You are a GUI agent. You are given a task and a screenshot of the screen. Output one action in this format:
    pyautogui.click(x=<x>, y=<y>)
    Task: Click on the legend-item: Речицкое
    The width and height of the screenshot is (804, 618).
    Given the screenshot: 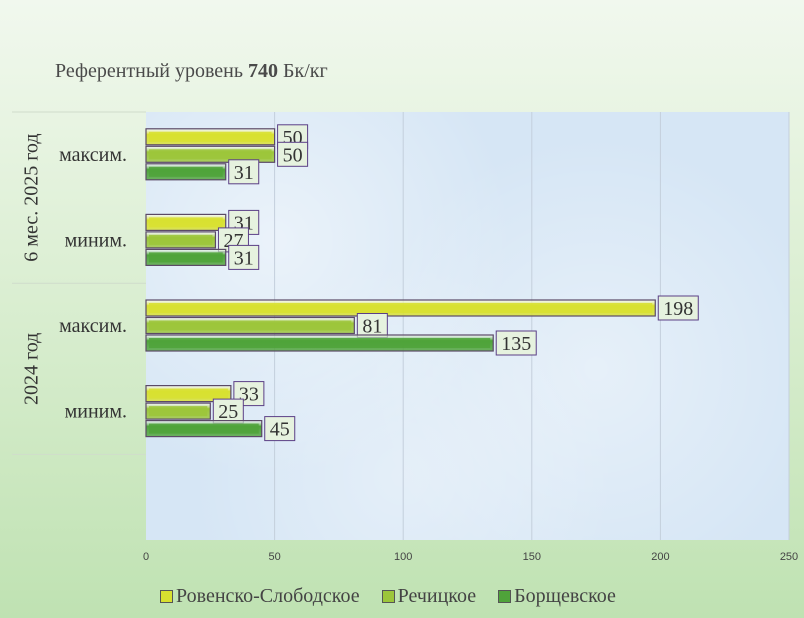 What is the action you would take?
    pyautogui.click(x=429, y=596)
    